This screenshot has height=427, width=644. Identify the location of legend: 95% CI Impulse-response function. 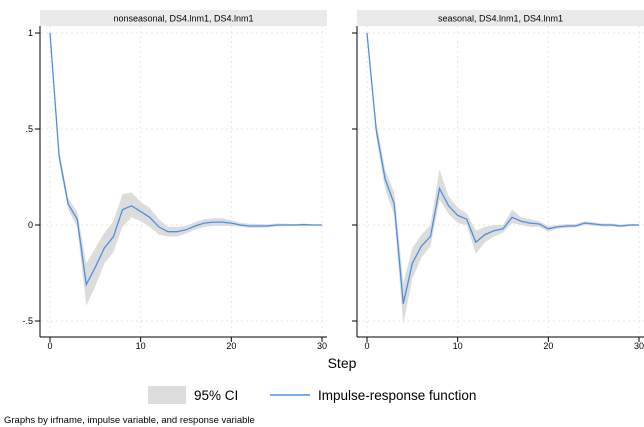
(312, 395).